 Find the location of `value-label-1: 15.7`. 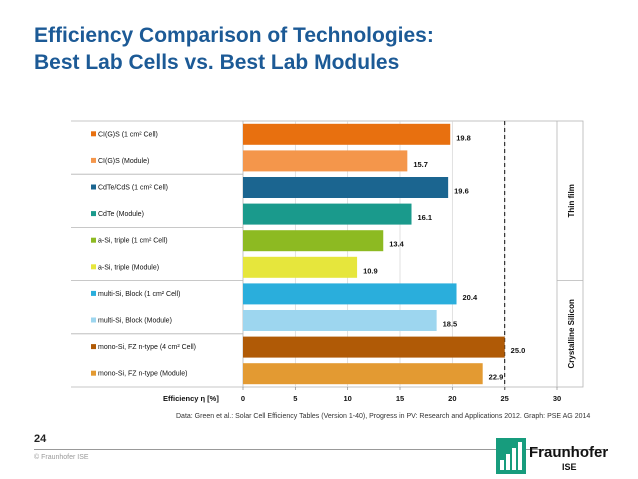

value-label-1: 15.7 is located at coordinates (420, 164).